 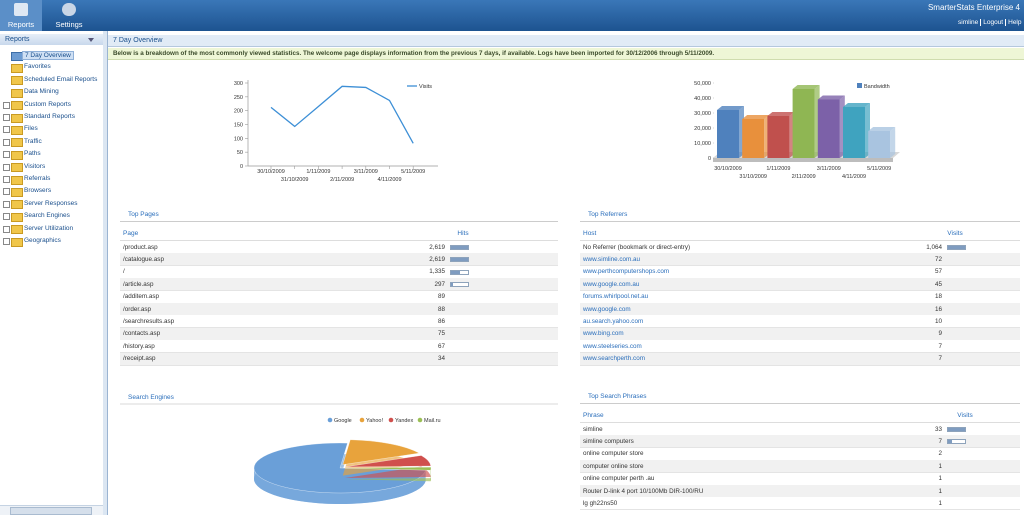 What do you see at coordinates (343, 421) in the screenshot?
I see `legend-label: Google` at bounding box center [343, 421].